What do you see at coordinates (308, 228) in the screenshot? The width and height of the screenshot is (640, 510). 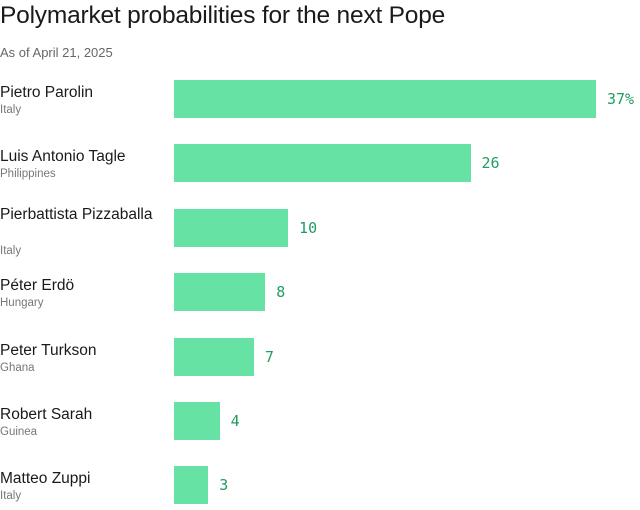 I see `bar-value-label: 10` at bounding box center [308, 228].